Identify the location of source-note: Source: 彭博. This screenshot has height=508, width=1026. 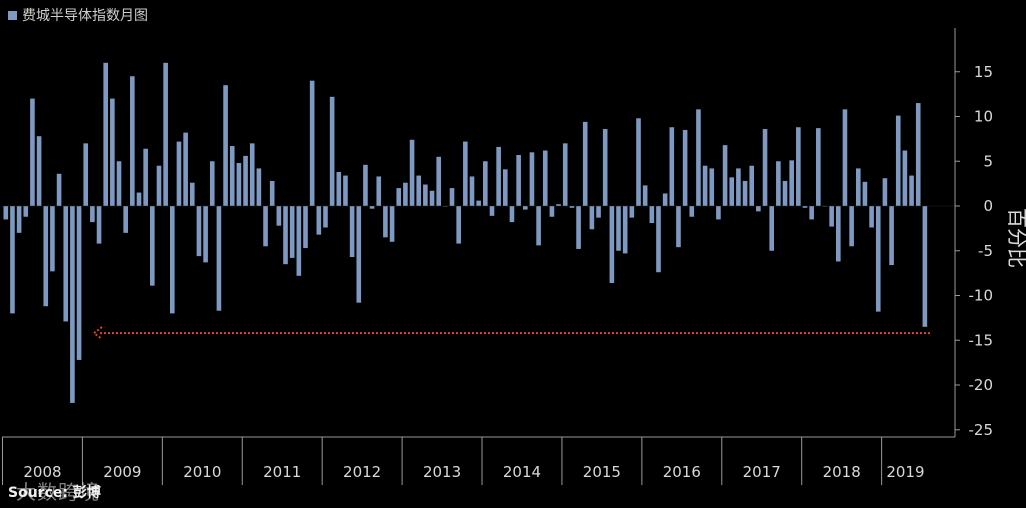
(54, 493).